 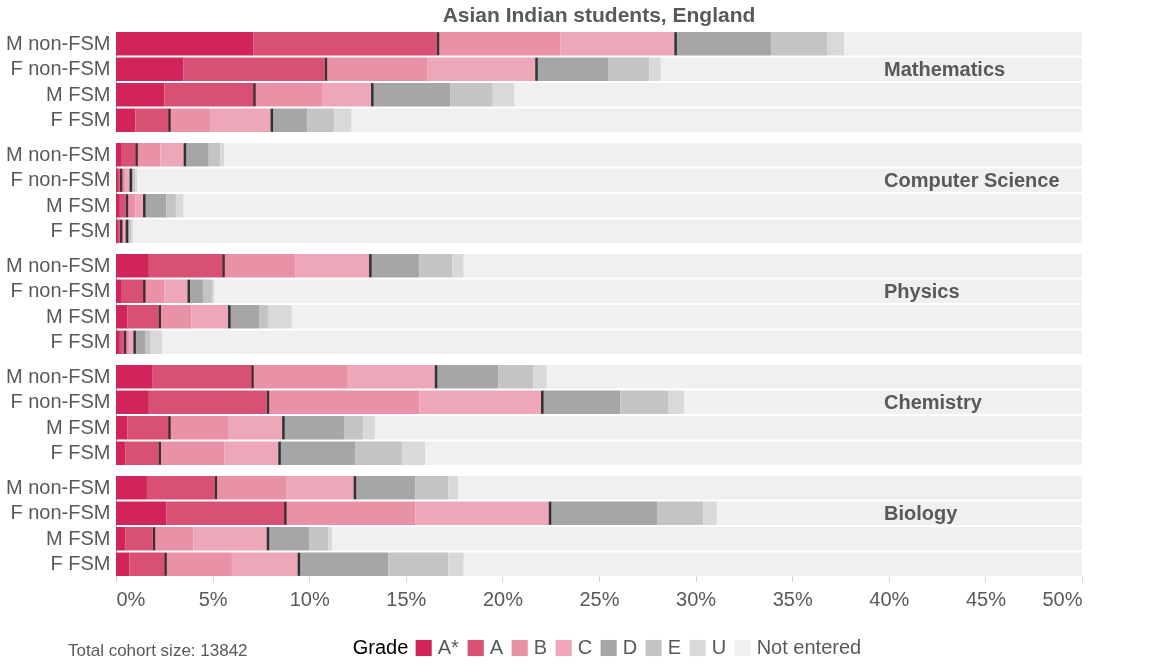 What do you see at coordinates (809, 647) in the screenshot?
I see `legend-label: Not entered` at bounding box center [809, 647].